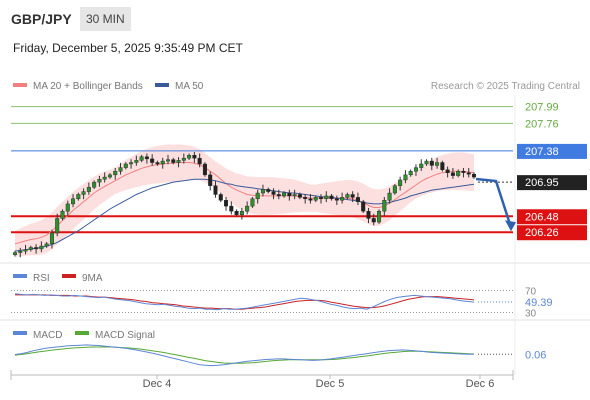  I want to click on x-tick-label: Dec 6, so click(480, 384).